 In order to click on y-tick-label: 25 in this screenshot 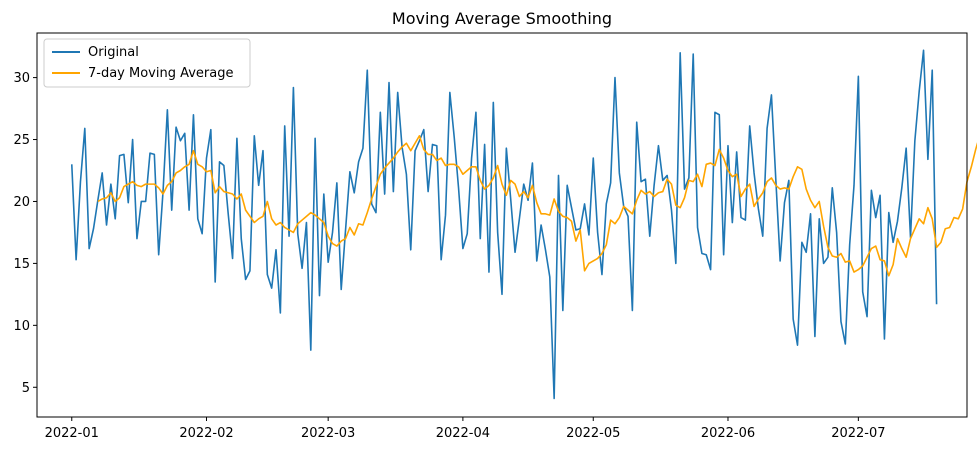, I will do `click(21, 140)`.